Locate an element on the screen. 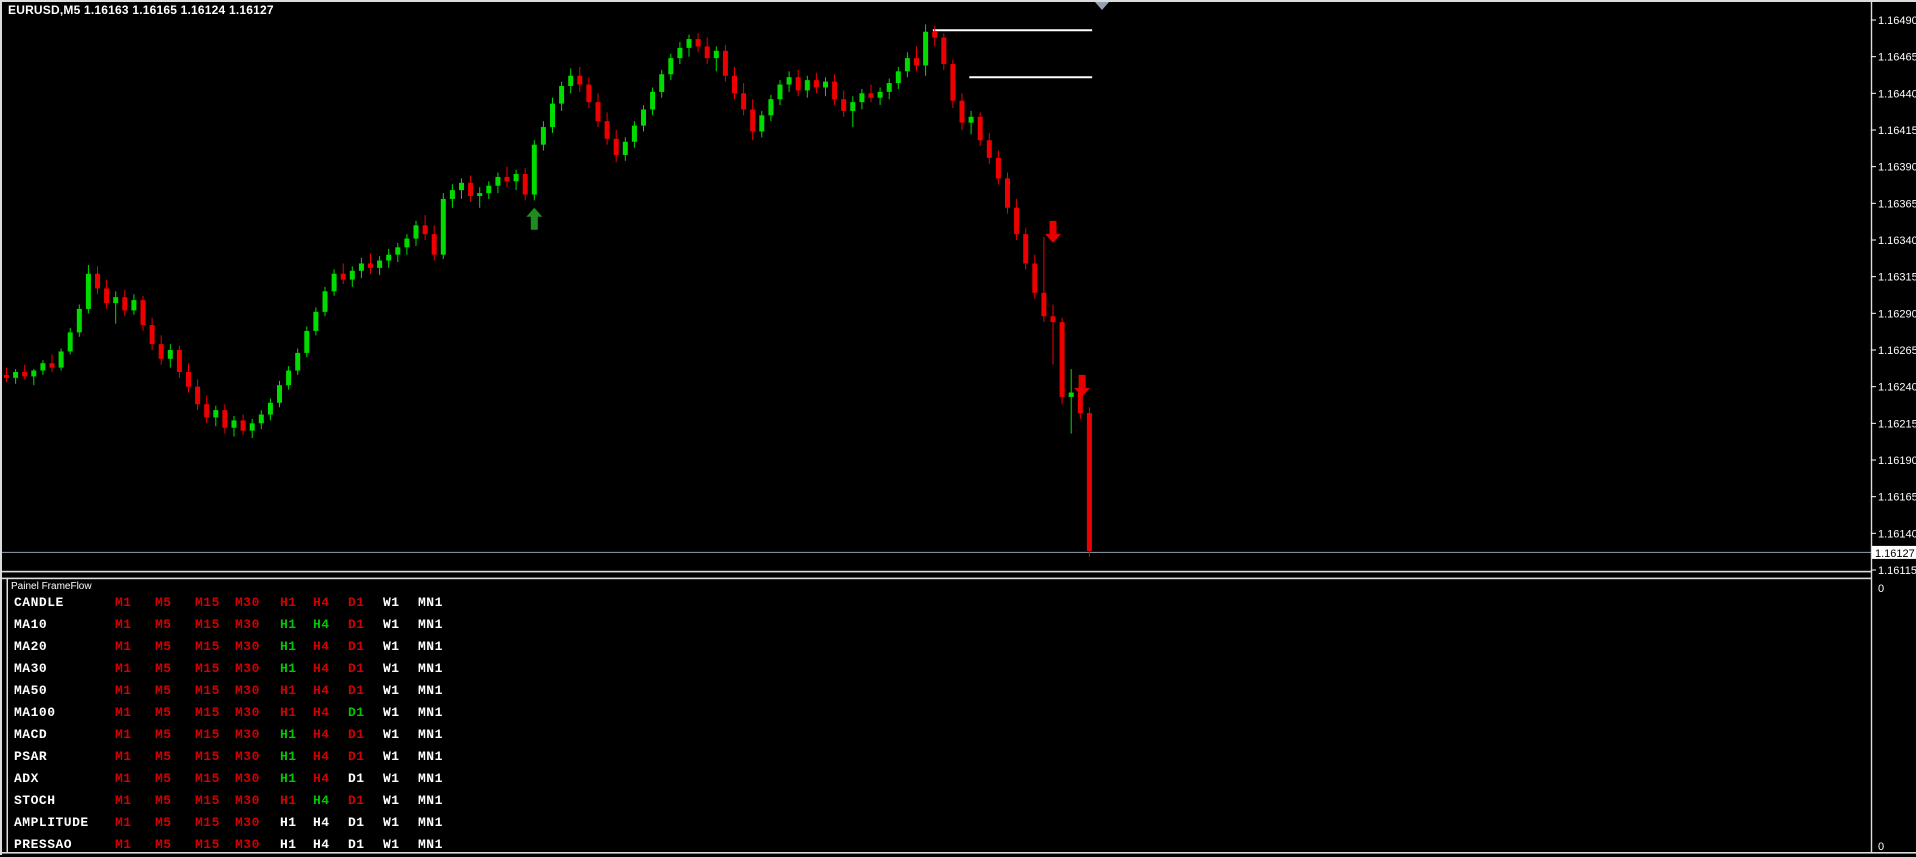 The image size is (1916, 857). panel-row-macd: MACD M1 M5 M15 M30 H1 H4 D1 W1 MN1 is located at coordinates (241, 734).